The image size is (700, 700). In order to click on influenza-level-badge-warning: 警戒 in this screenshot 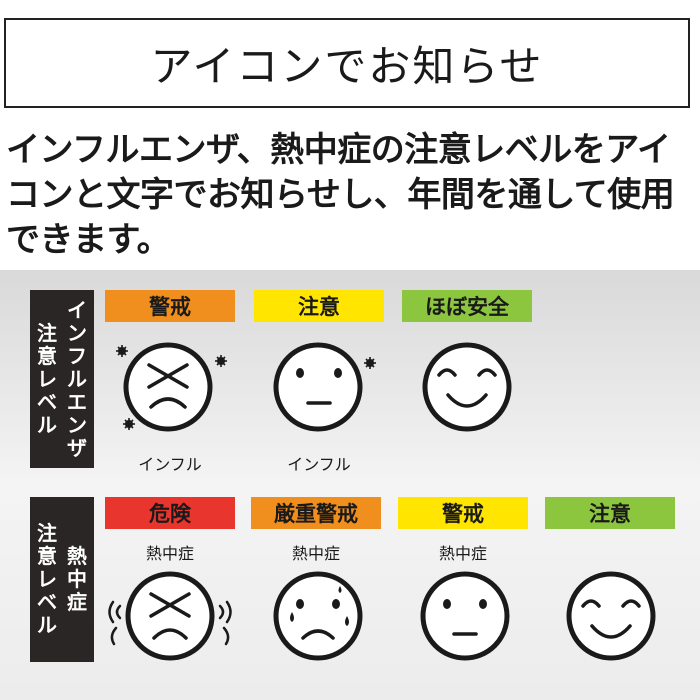, I will do `click(170, 306)`.